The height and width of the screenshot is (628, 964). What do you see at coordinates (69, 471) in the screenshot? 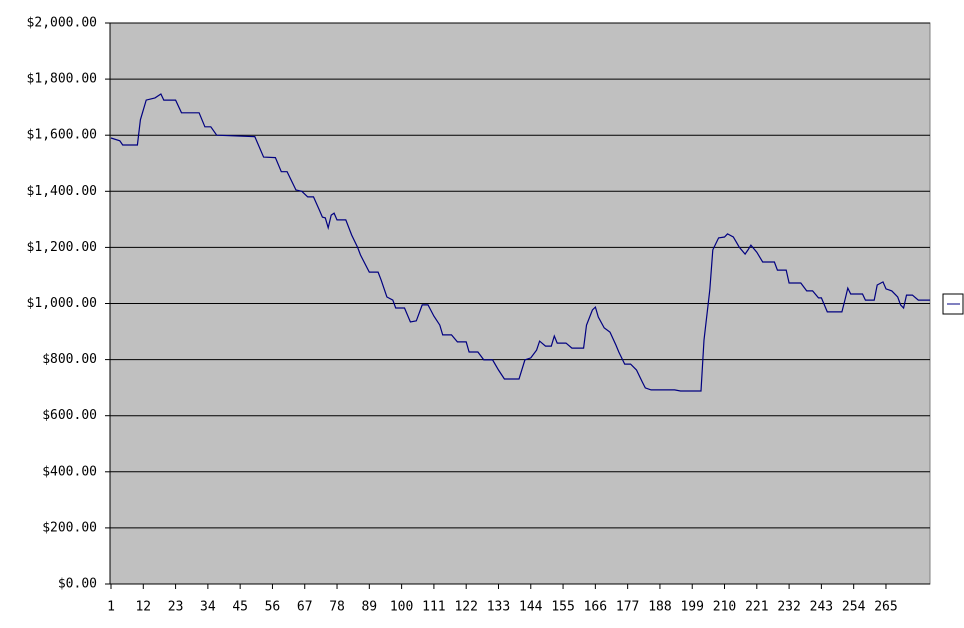
I see `y-tick-label: $400.00` at bounding box center [69, 471].